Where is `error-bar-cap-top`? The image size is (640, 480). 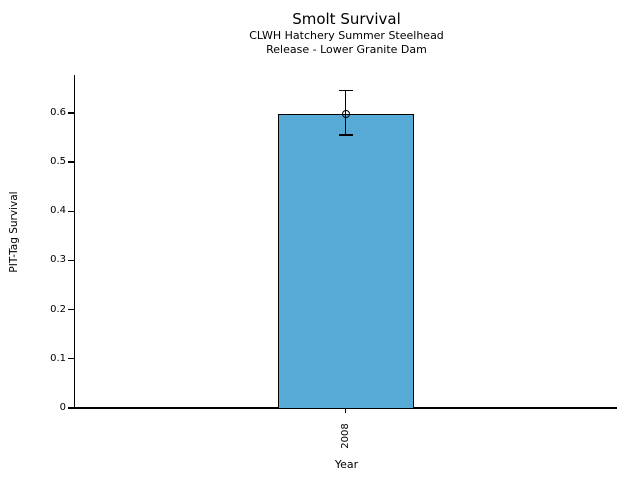 error-bar-cap-top is located at coordinates (345, 91).